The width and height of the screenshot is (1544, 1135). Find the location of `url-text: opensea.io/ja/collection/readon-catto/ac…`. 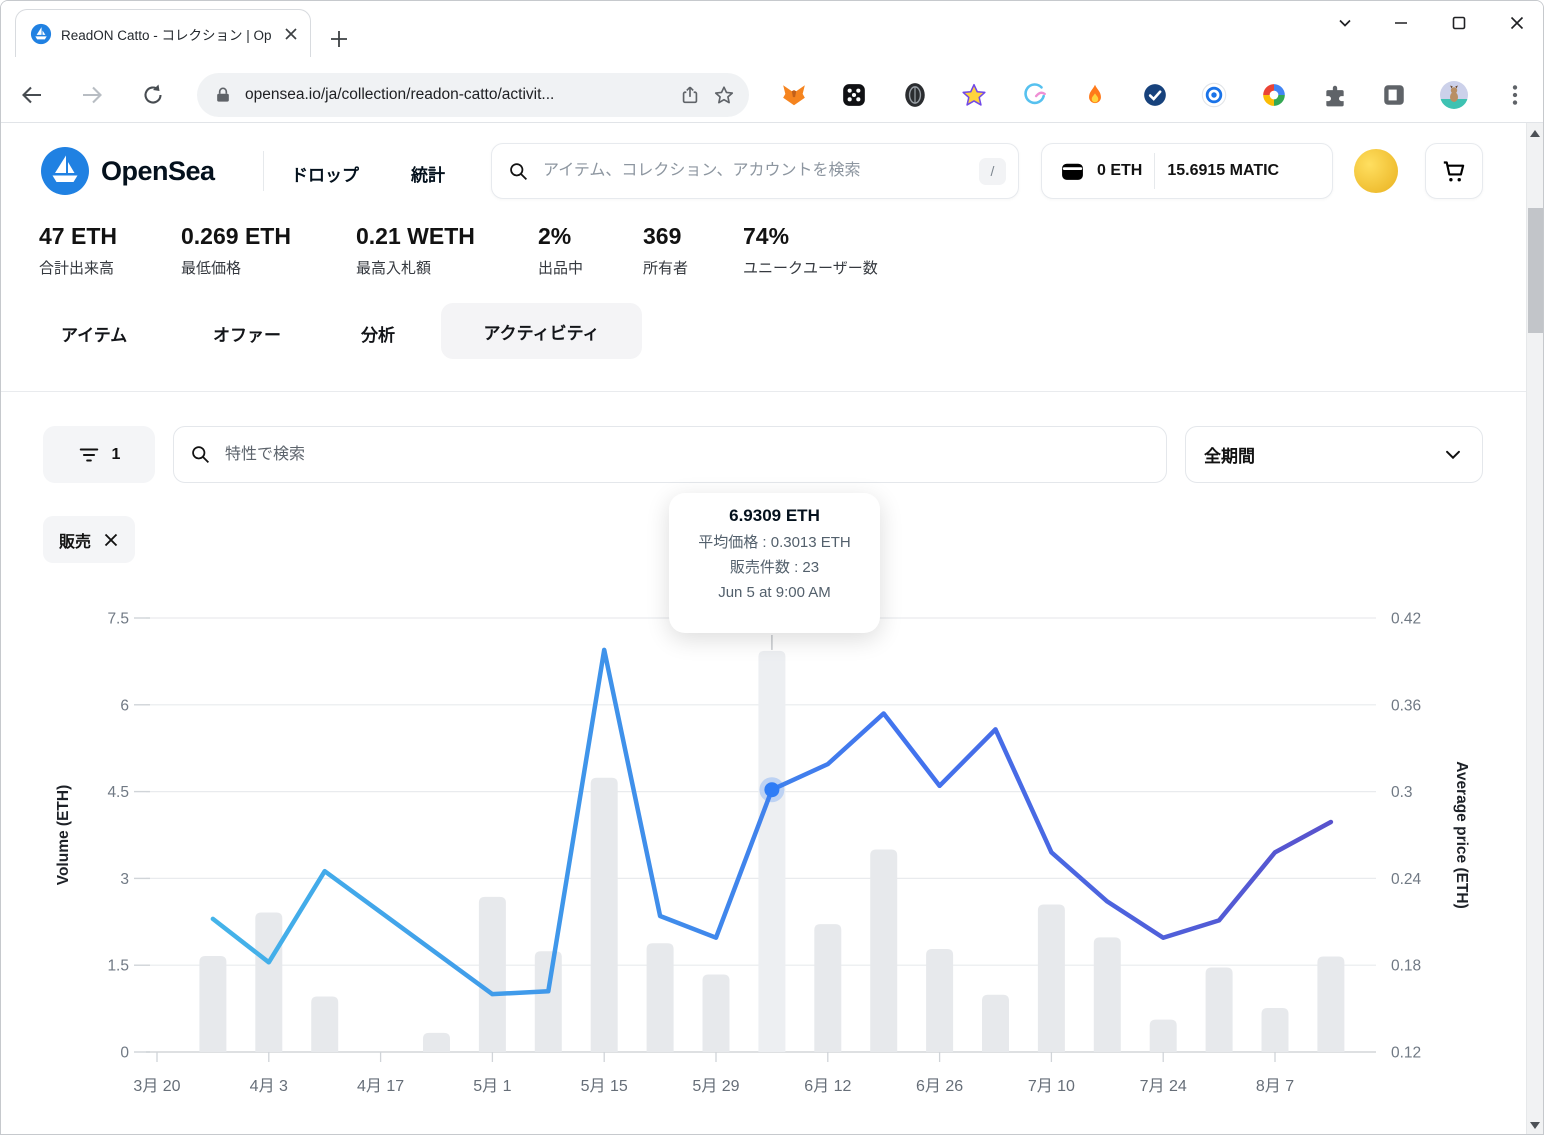

url-text: opensea.io/ja/collection/readon-catto/ac… is located at coordinates (400, 94).